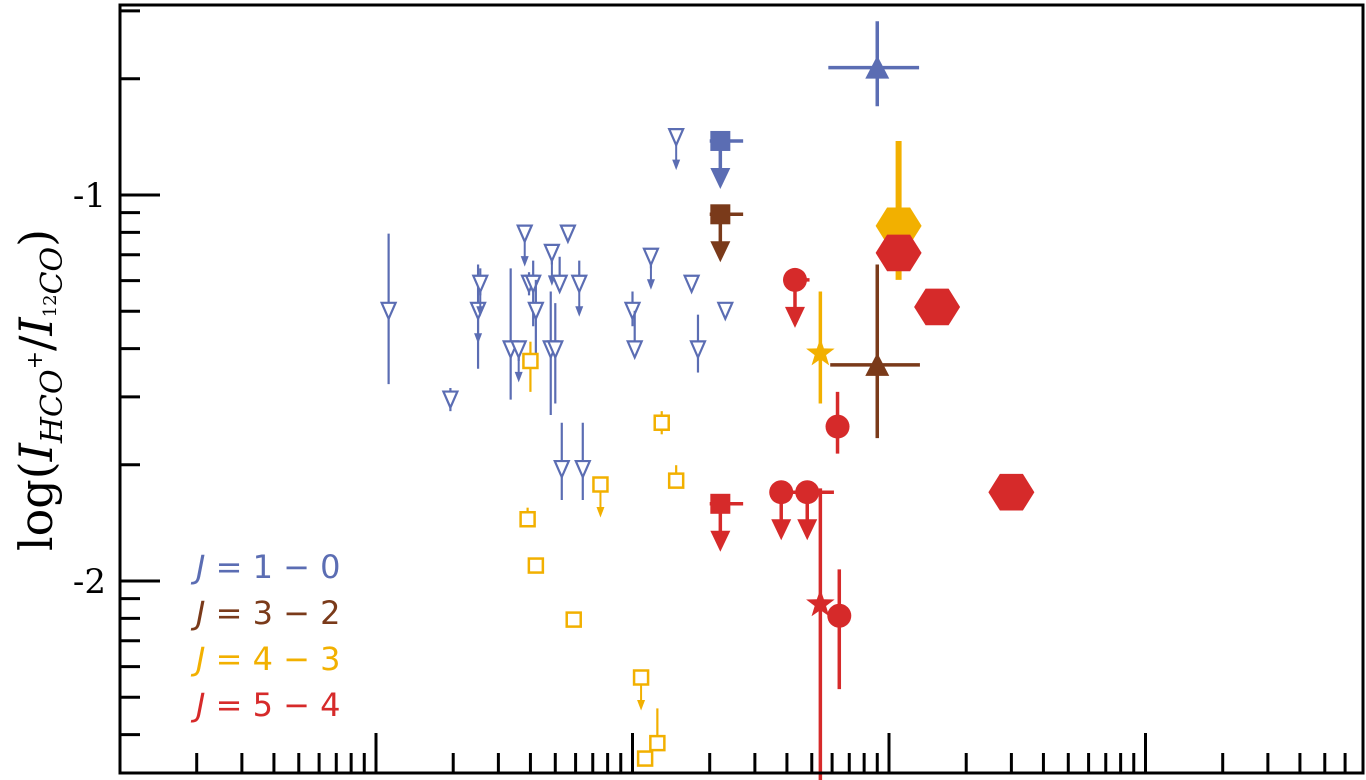 The image size is (1366, 780). What do you see at coordinates (265, 705) in the screenshot?
I see `legend-entry: J = 5 − 4` at bounding box center [265, 705].